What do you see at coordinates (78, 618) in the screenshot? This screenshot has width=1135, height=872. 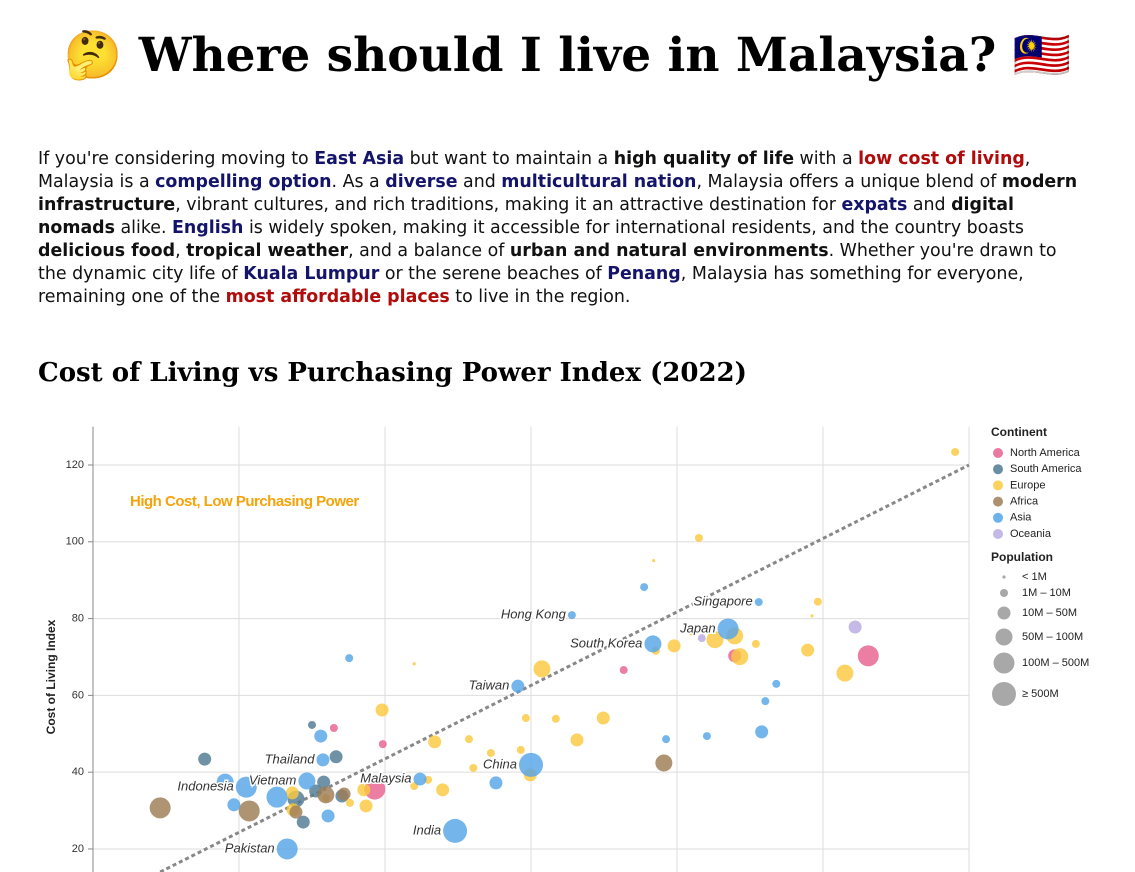 I see `y-tick-label: 80` at bounding box center [78, 618].